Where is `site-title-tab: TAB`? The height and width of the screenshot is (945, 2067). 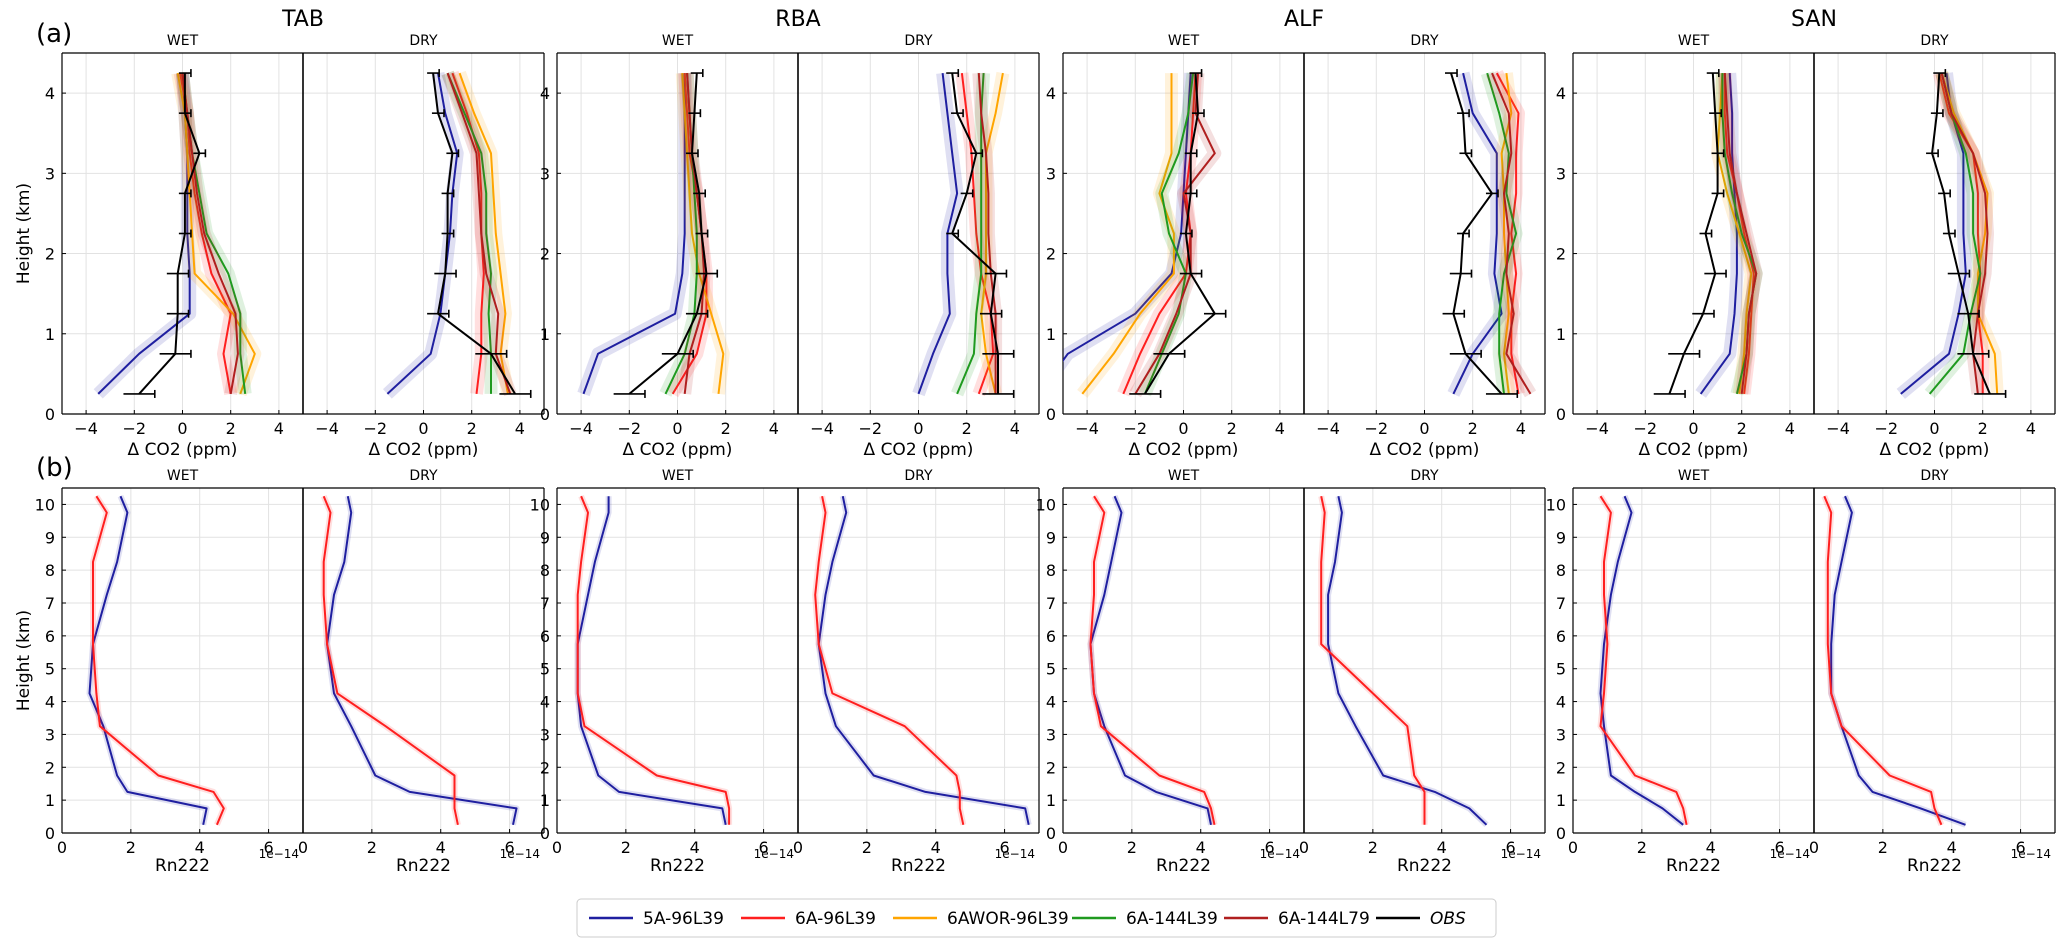 site-title-tab: TAB is located at coordinates (302, 19).